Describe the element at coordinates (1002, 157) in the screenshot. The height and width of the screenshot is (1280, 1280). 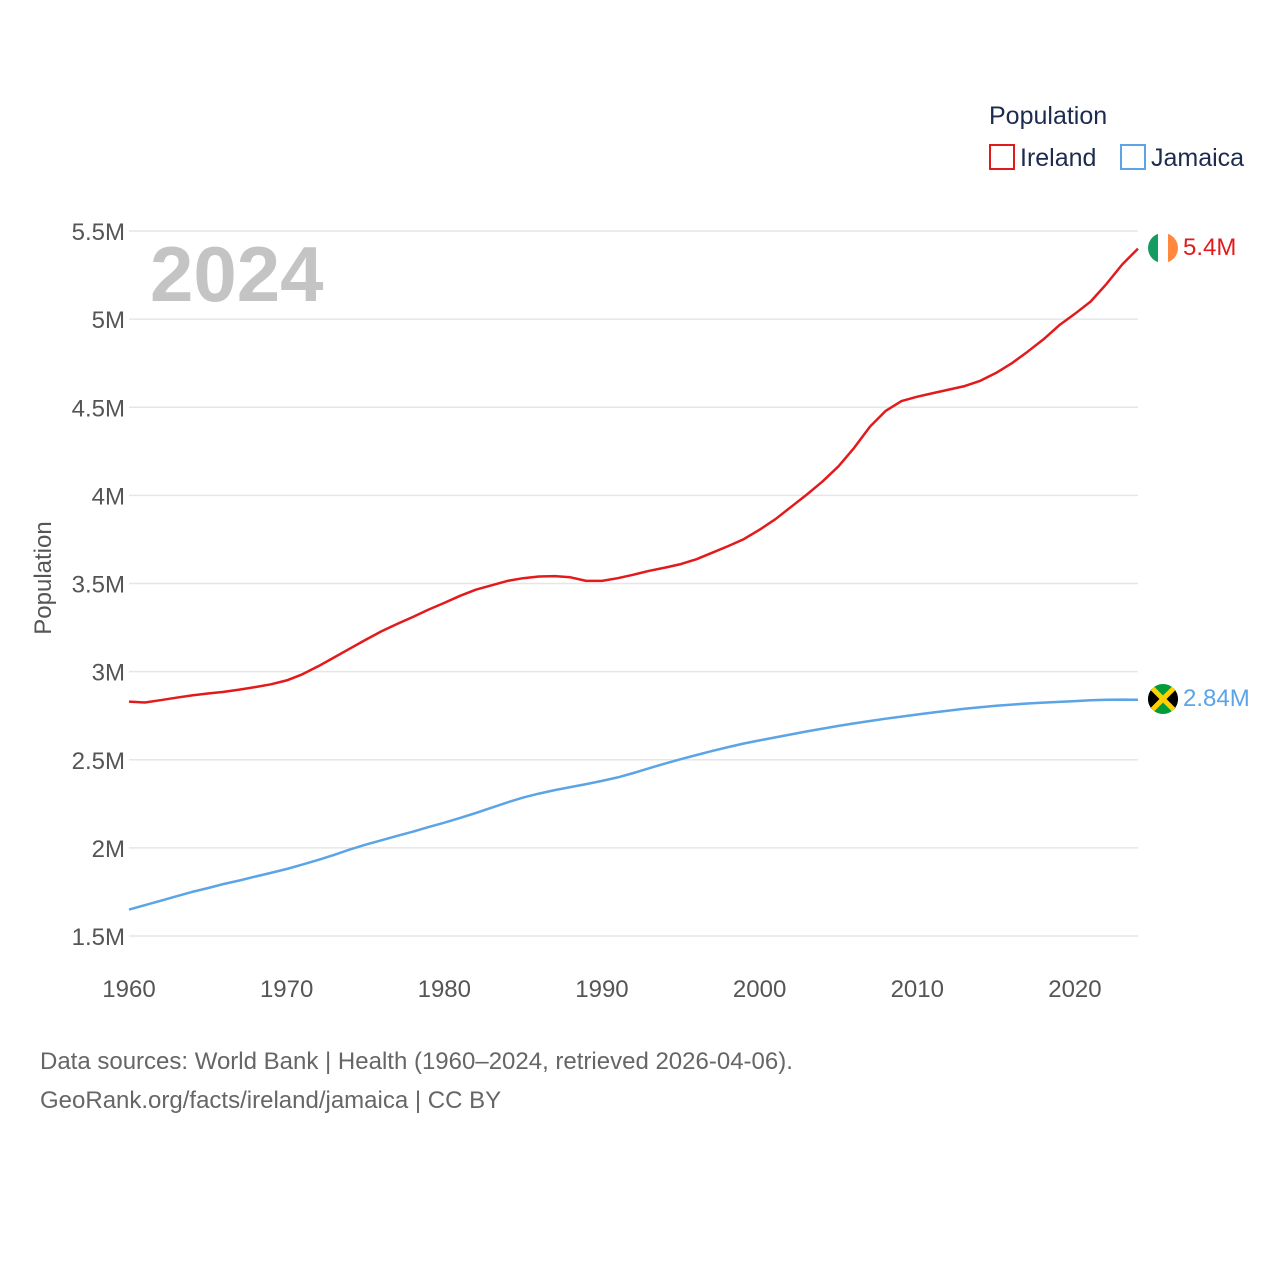
I see `legend-swatch-ireland` at that location.